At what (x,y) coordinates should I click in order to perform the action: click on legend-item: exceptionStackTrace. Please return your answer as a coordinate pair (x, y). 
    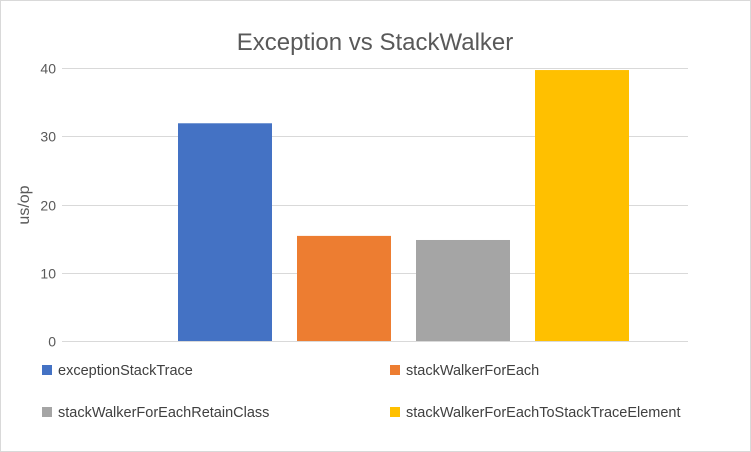
    Looking at the image, I should click on (117, 371).